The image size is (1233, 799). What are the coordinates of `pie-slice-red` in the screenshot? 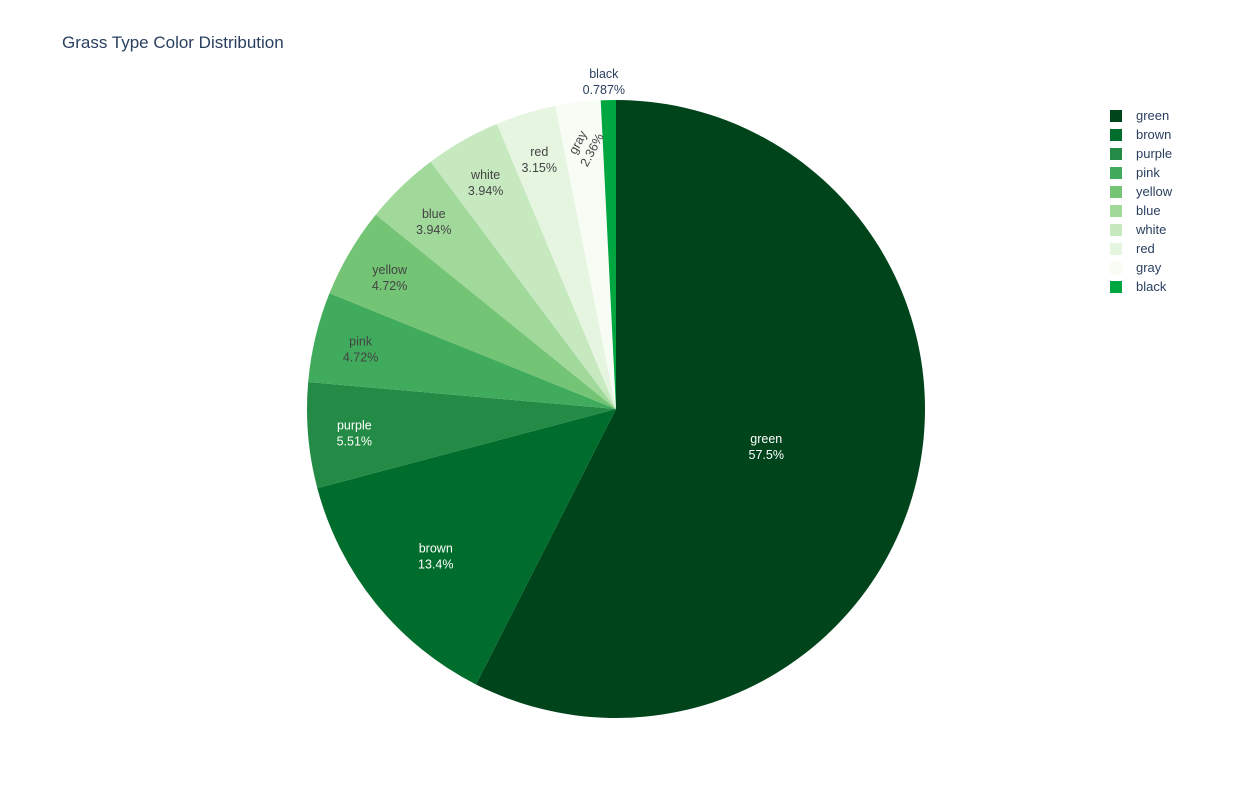 It's located at (556, 257).